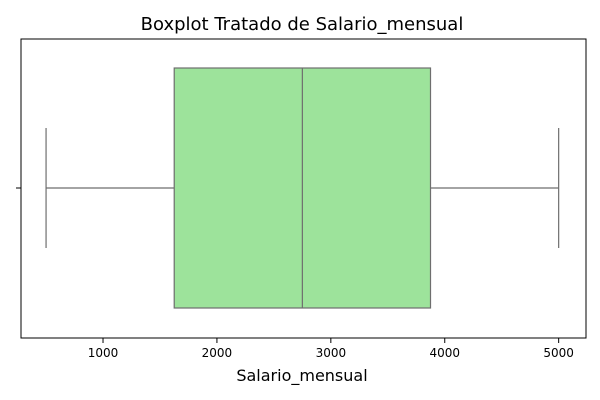 The image size is (600, 400). Describe the element at coordinates (444, 353) in the screenshot. I see `x-tick-label: 4000` at that location.